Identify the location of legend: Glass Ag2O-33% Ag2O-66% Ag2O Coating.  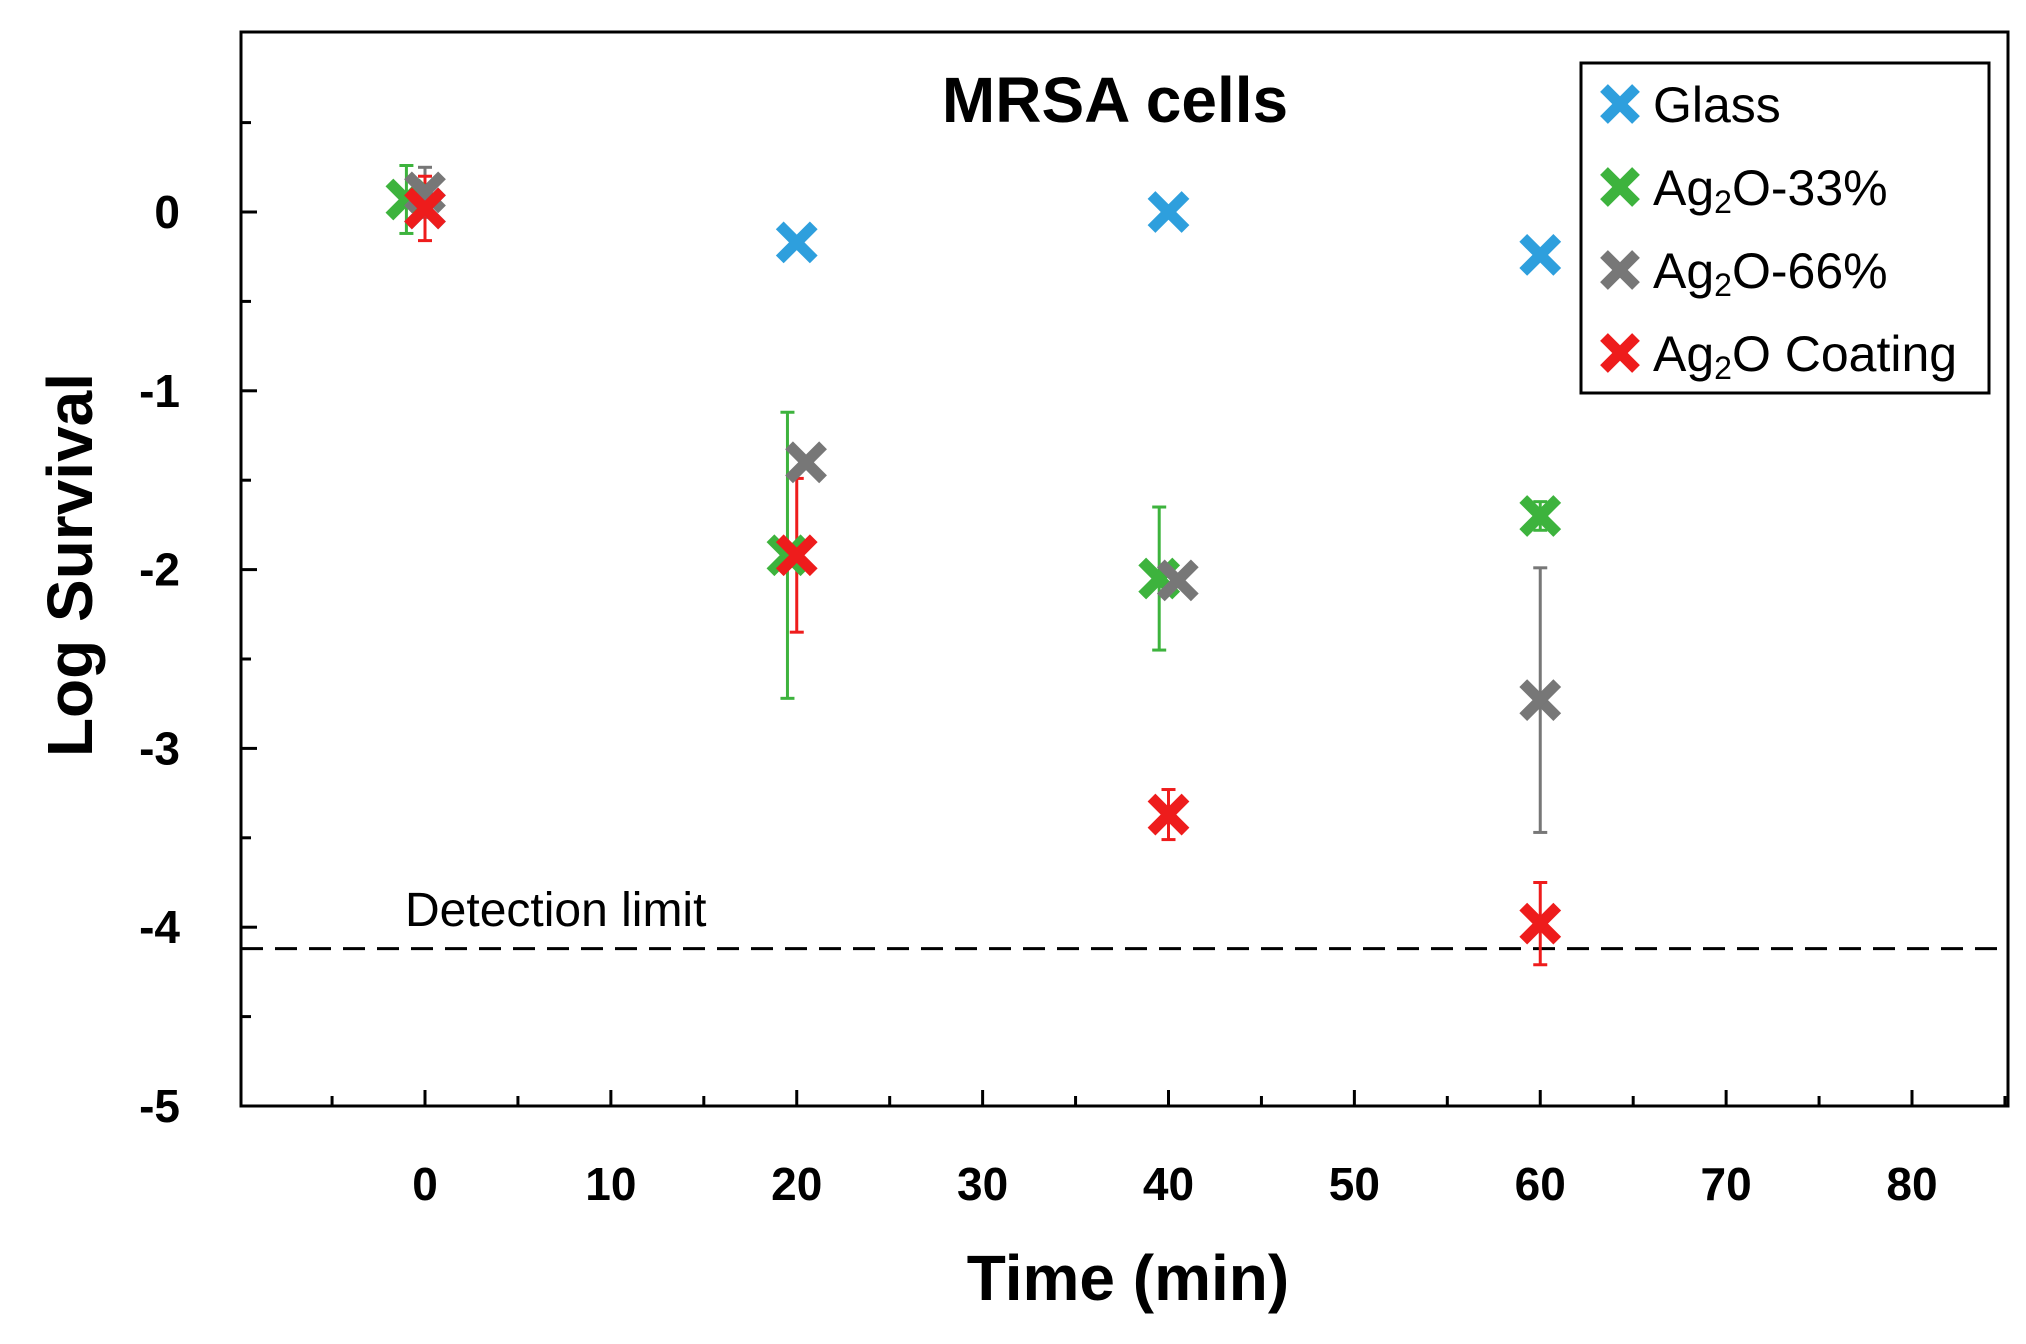
(1785, 228).